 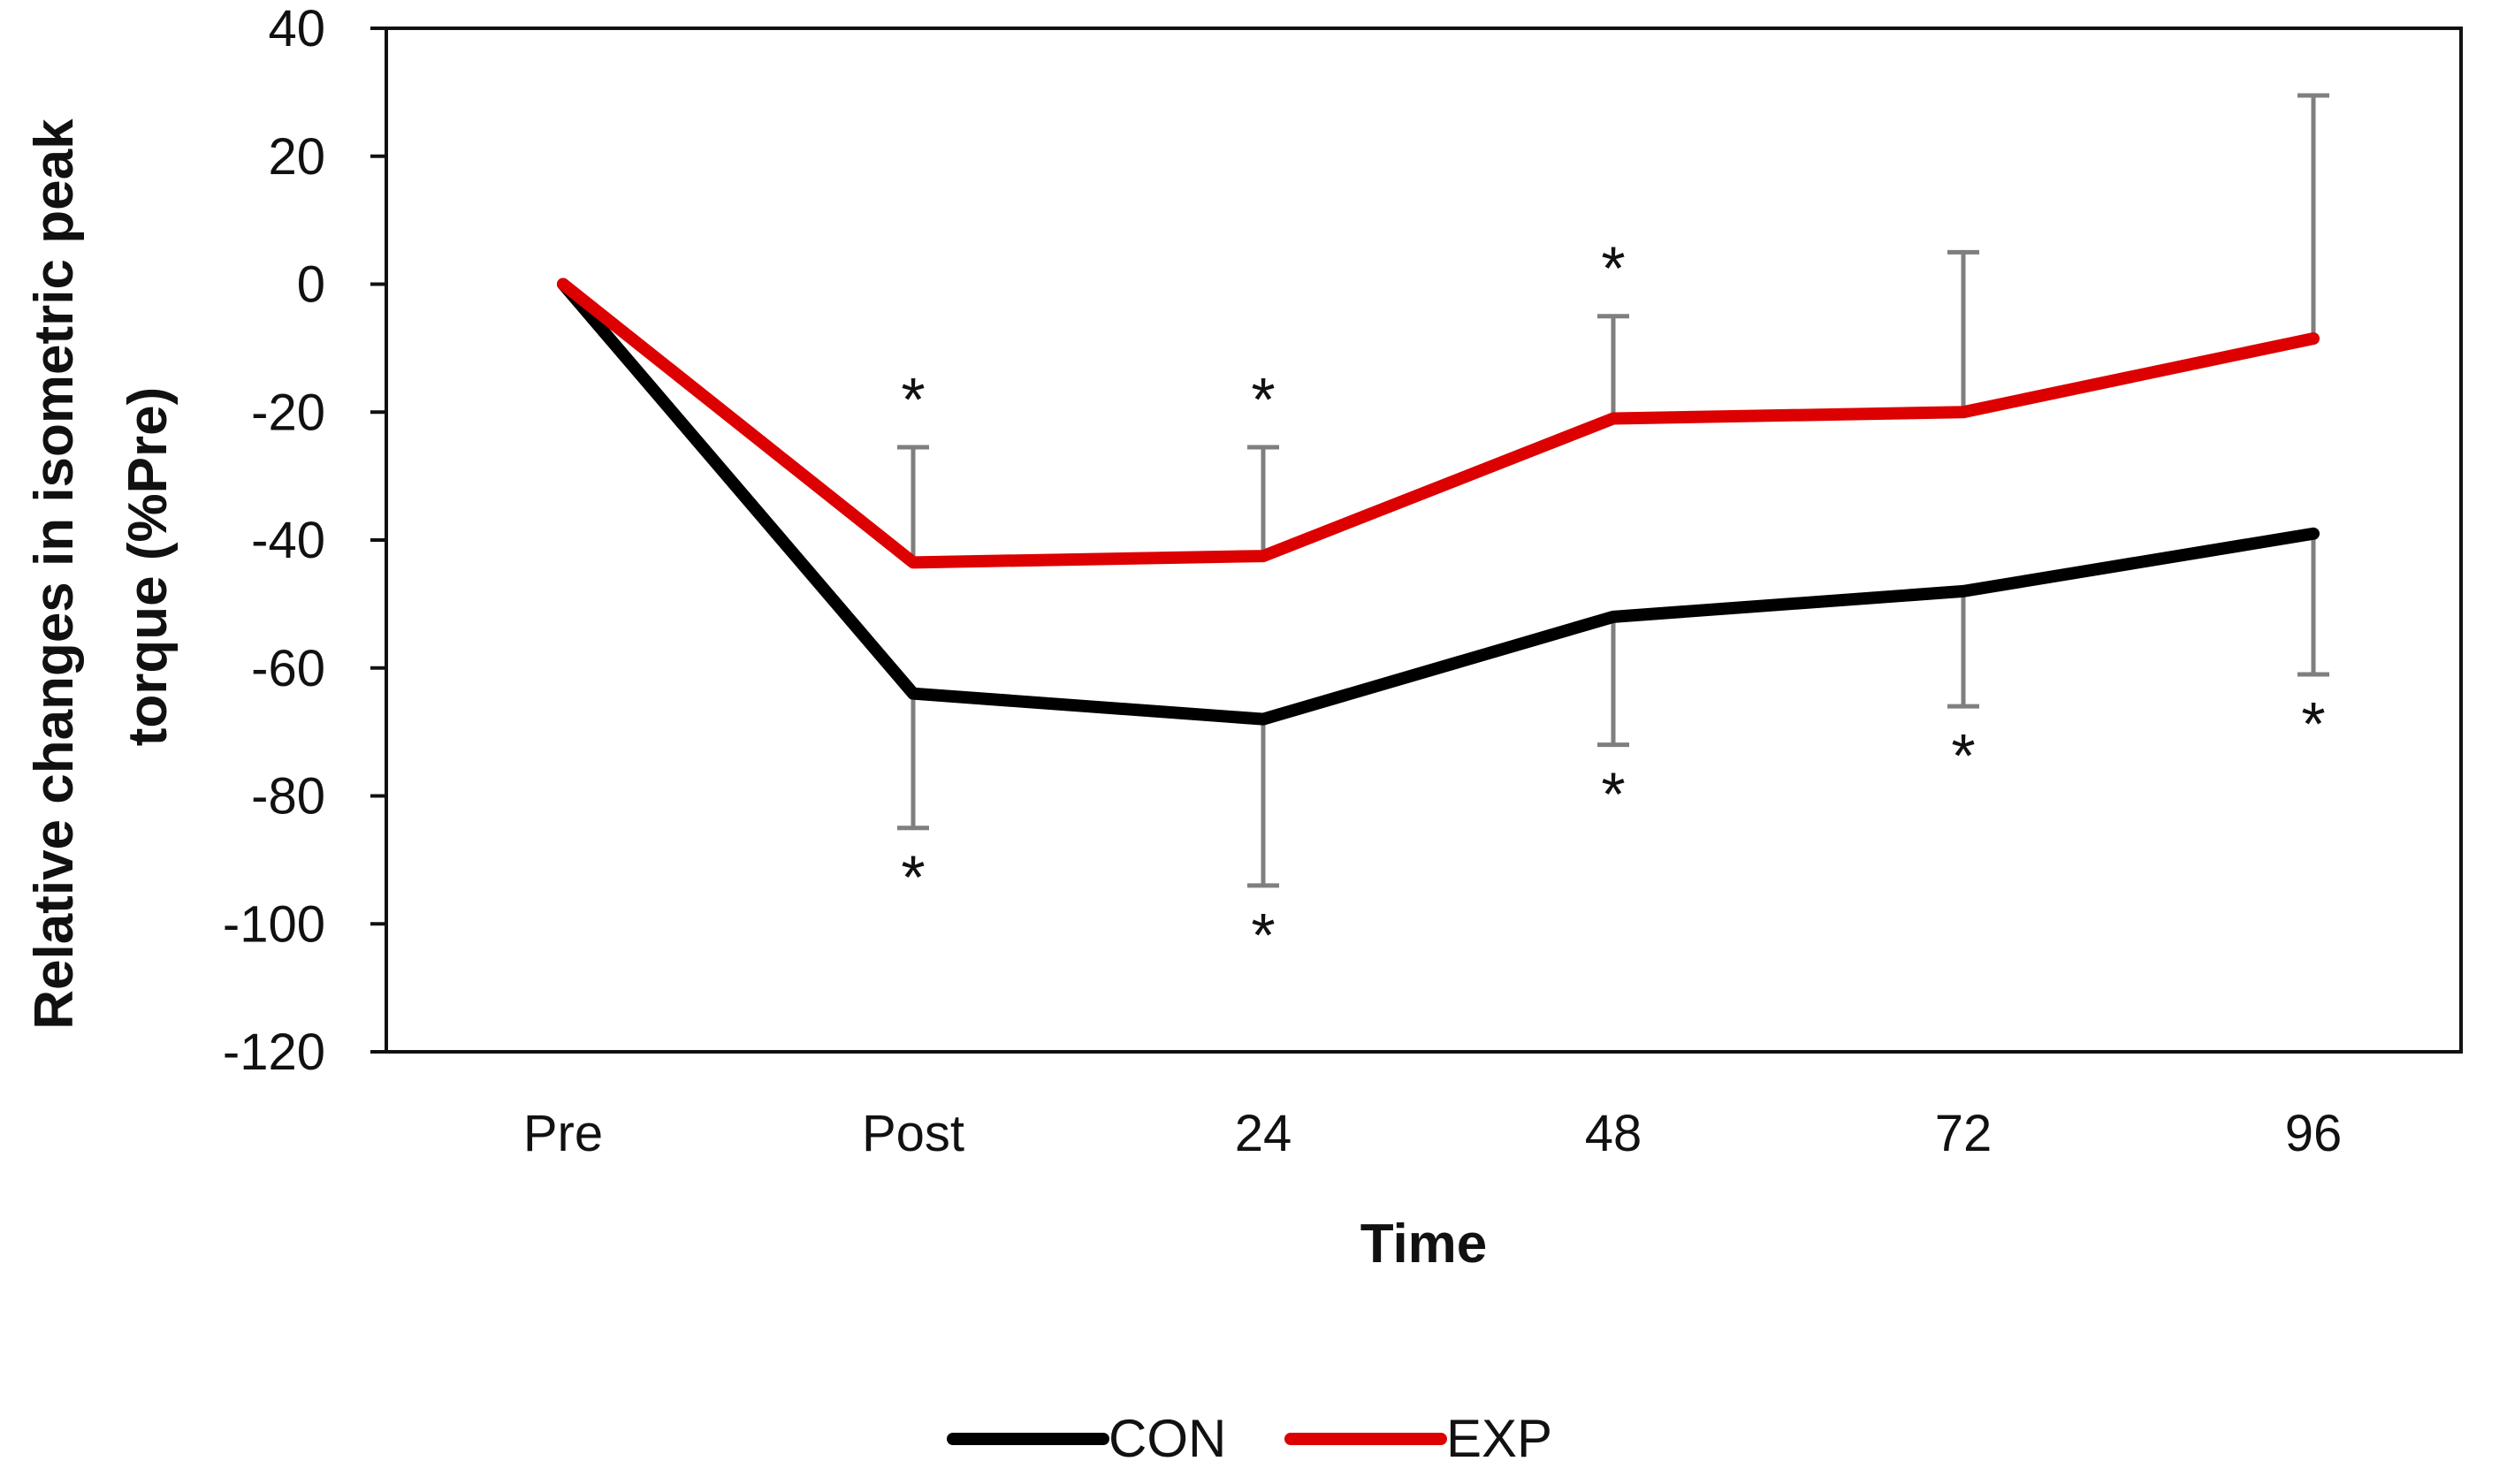 I want to click on y-tick-label: 40, so click(x=296, y=28).